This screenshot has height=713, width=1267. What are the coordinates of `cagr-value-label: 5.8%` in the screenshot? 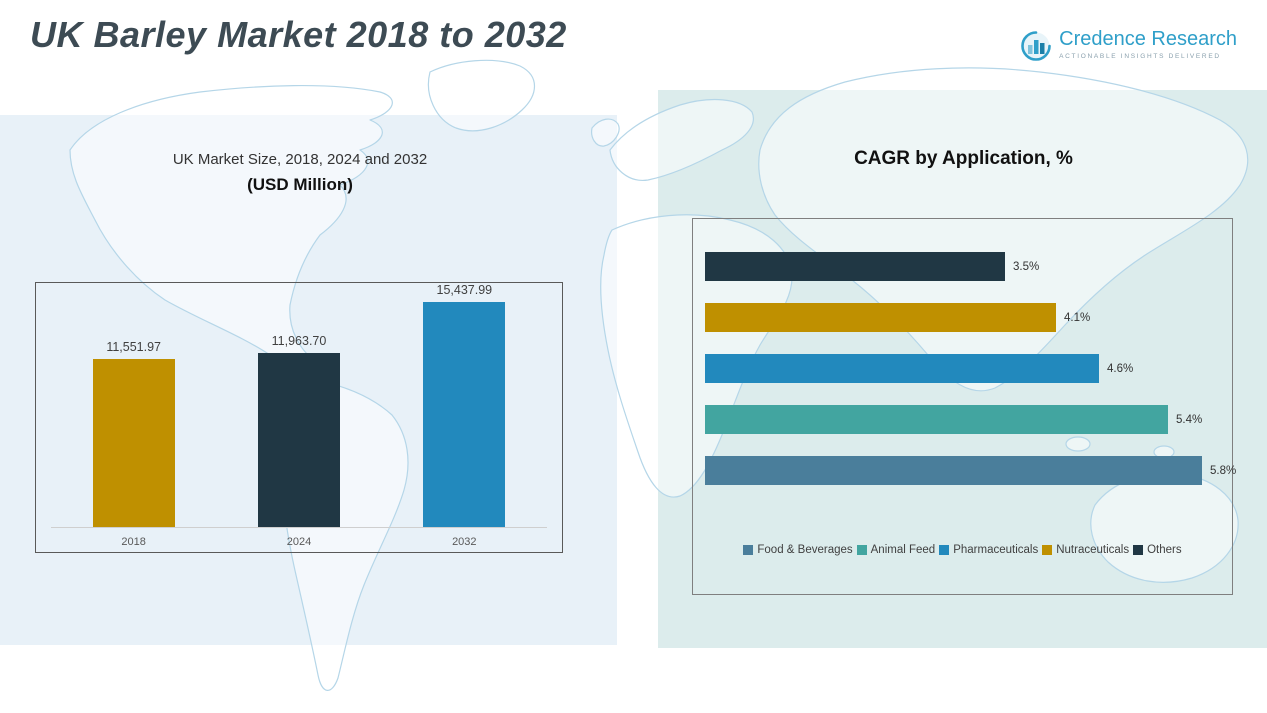 It's located at (1223, 470).